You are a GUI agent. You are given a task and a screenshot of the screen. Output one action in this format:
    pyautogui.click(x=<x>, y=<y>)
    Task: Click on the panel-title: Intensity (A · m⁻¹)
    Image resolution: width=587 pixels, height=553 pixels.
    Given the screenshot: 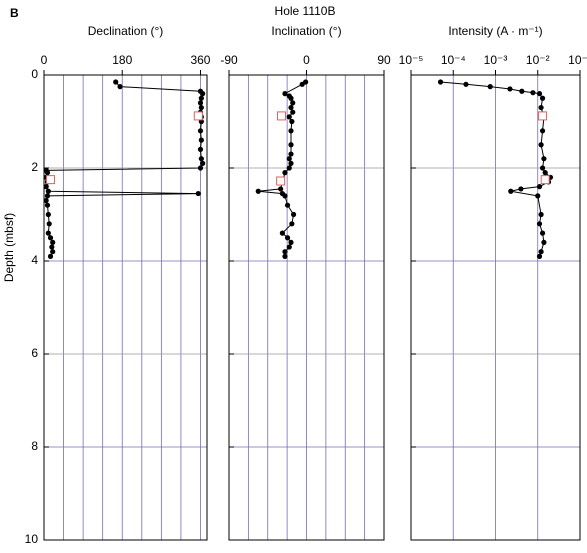 What is the action you would take?
    pyautogui.click(x=495, y=31)
    